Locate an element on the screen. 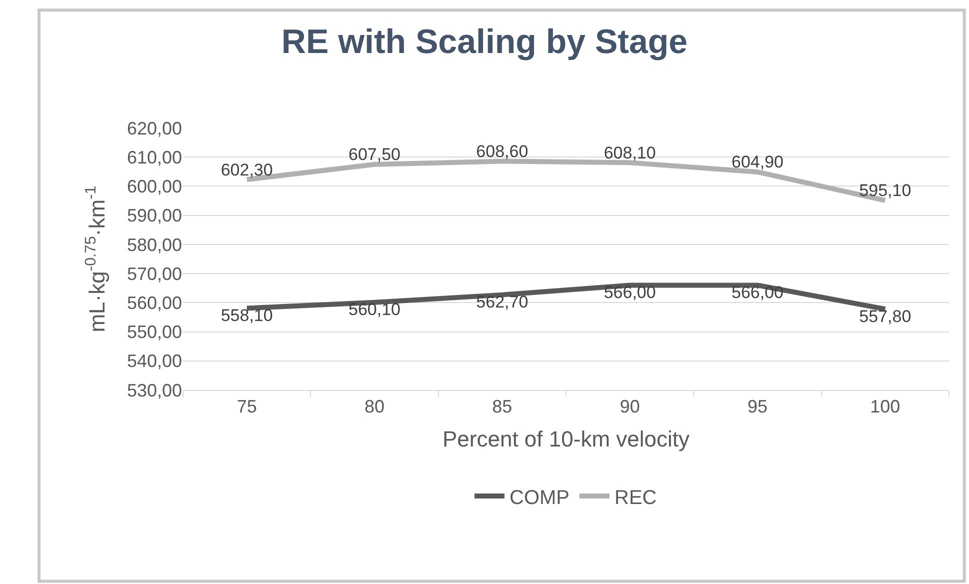  y-tick-label: 540,00 is located at coordinates (154, 361).